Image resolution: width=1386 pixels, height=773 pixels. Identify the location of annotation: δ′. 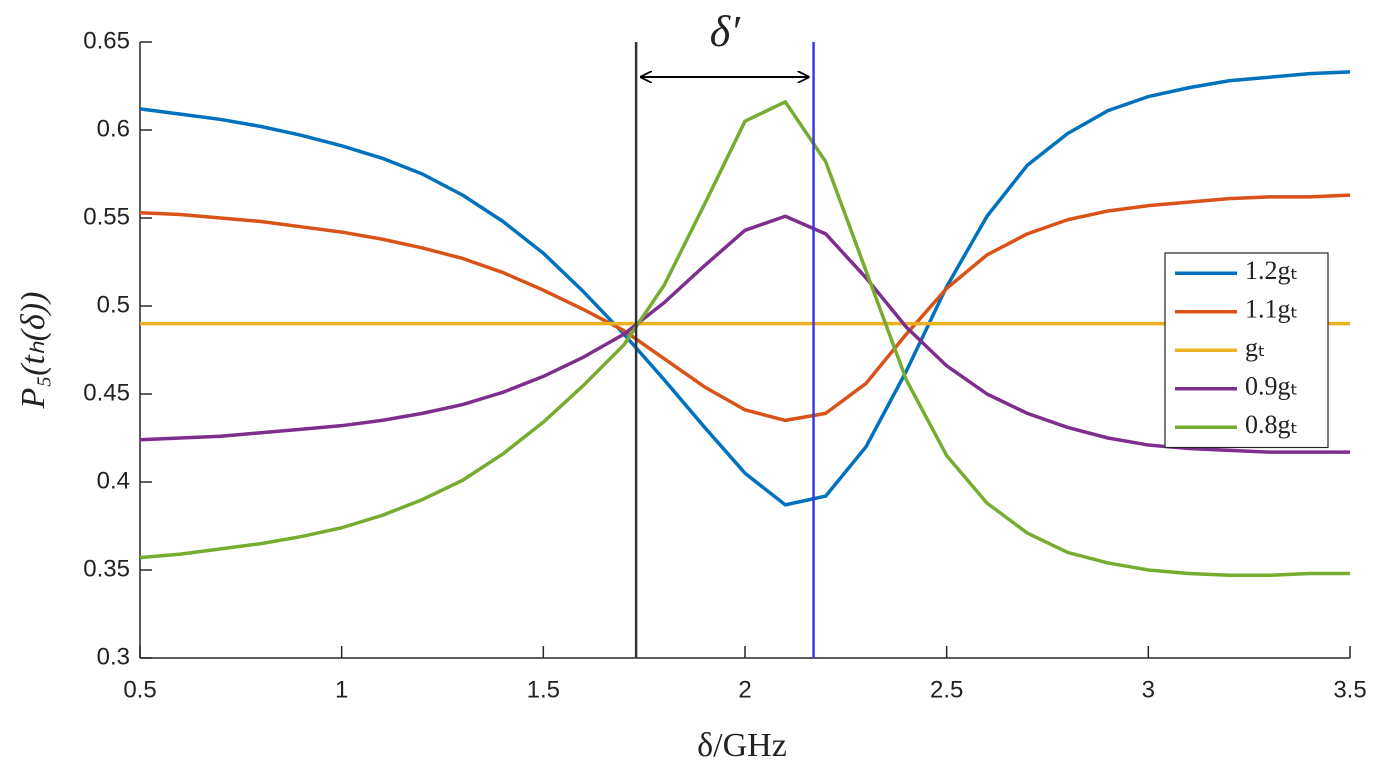
(725, 31).